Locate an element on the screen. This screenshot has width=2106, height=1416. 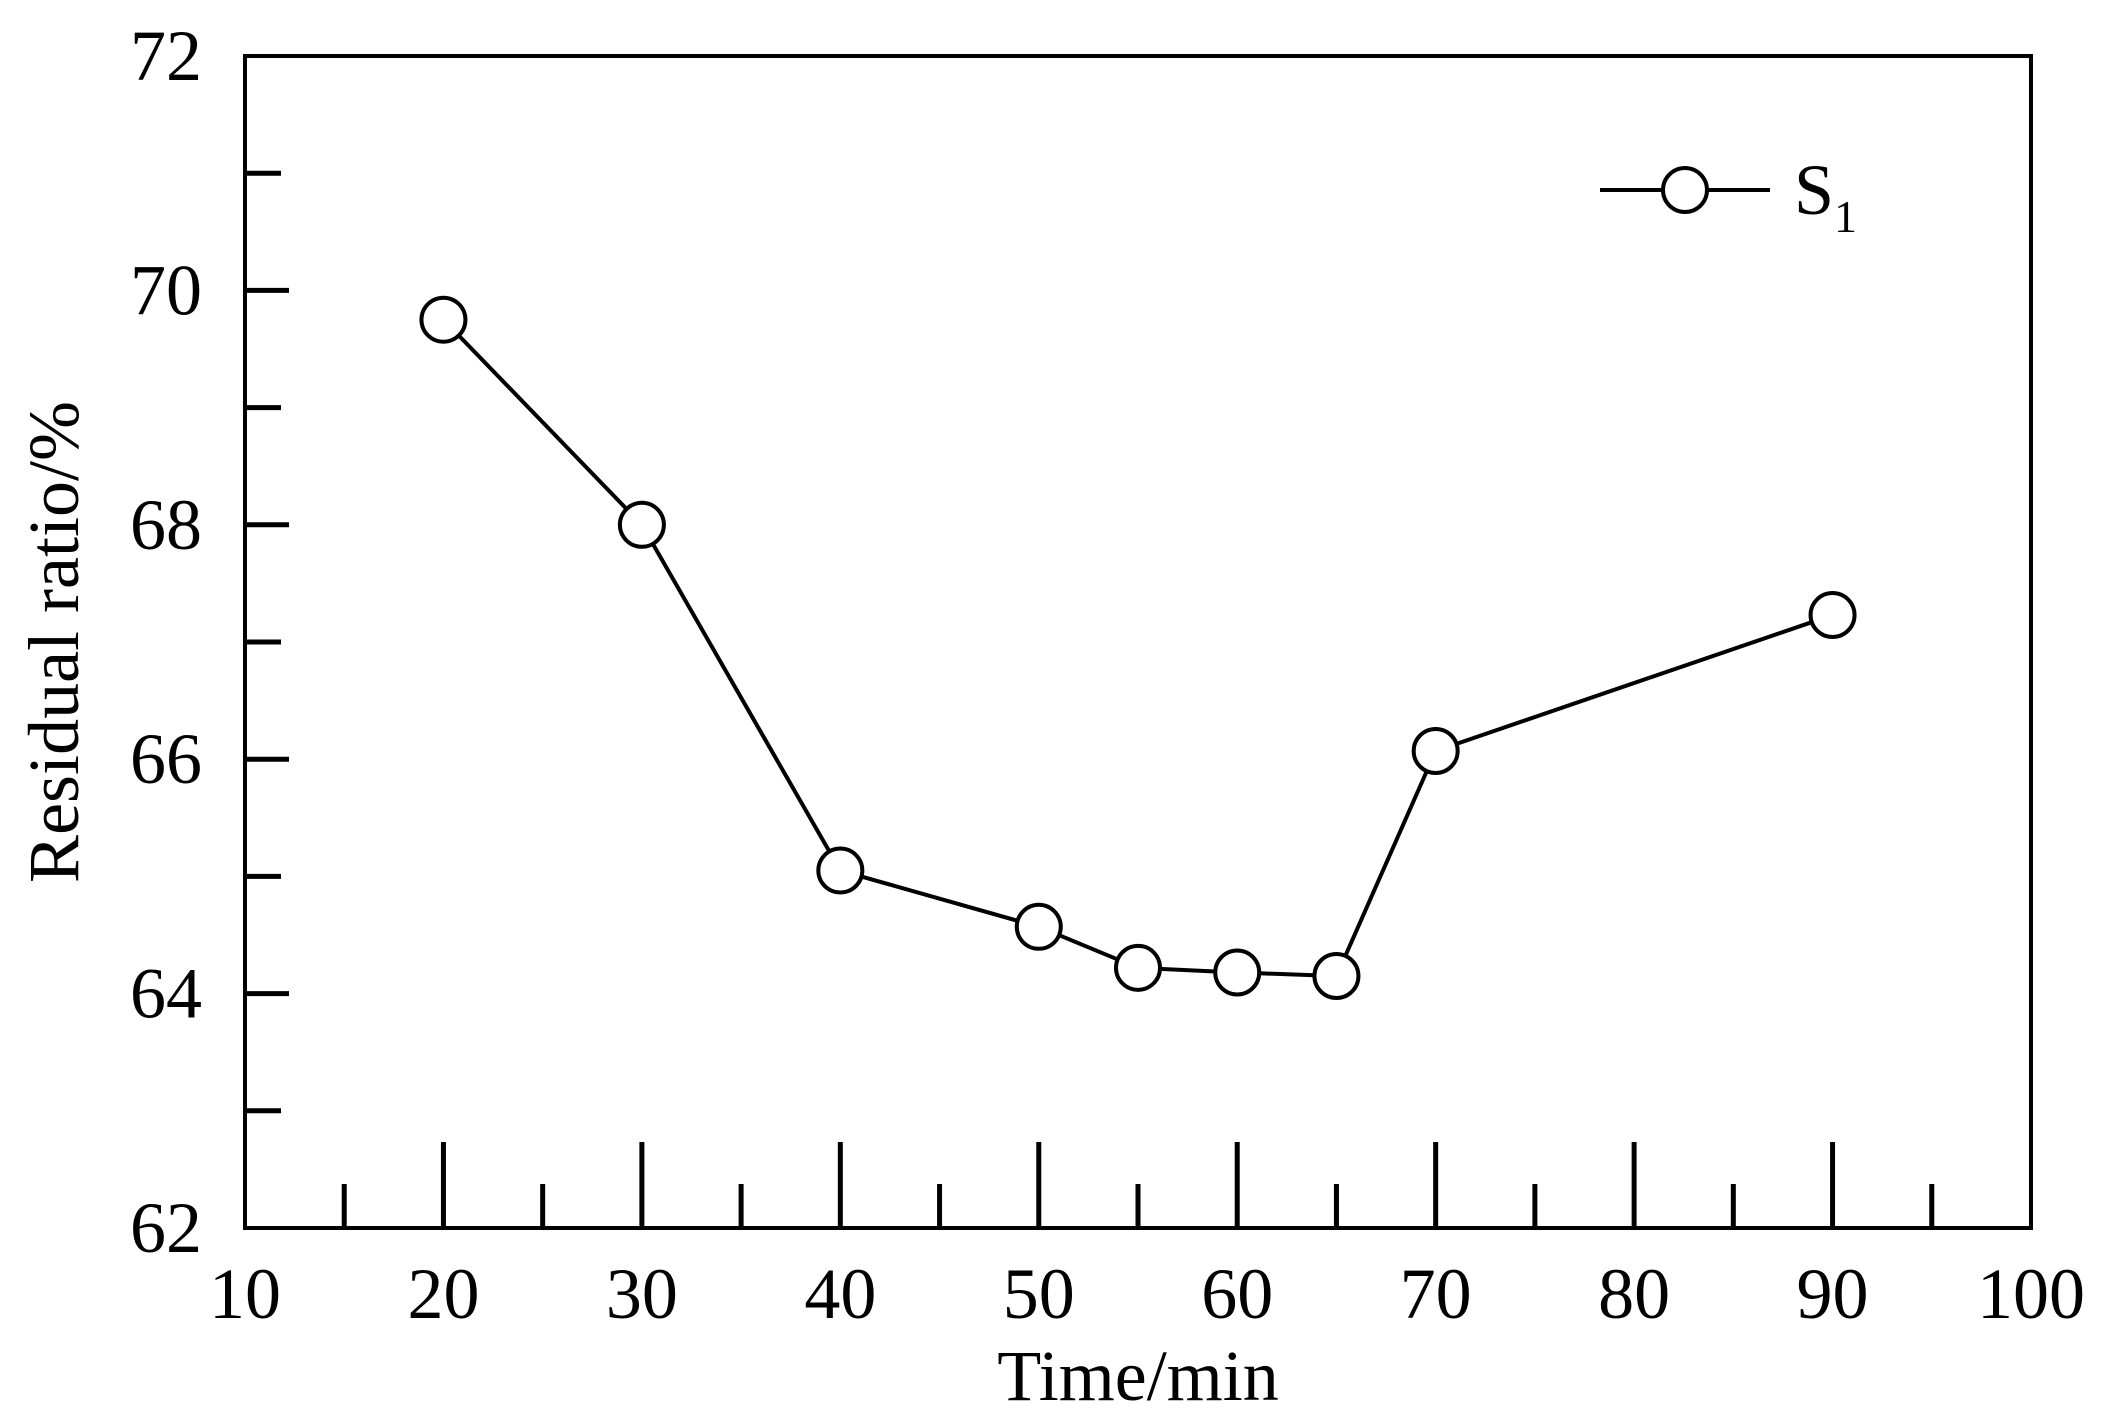
y-tick-label: 72 is located at coordinates (166, 56).